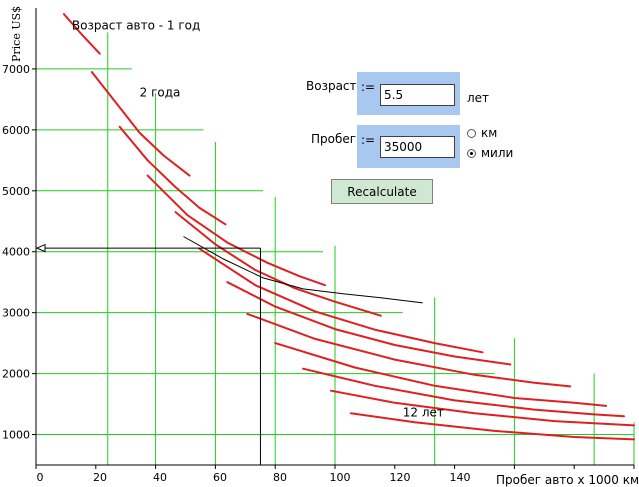 The image size is (639, 487). I want to click on y-tick-label: 4000, so click(16, 252).